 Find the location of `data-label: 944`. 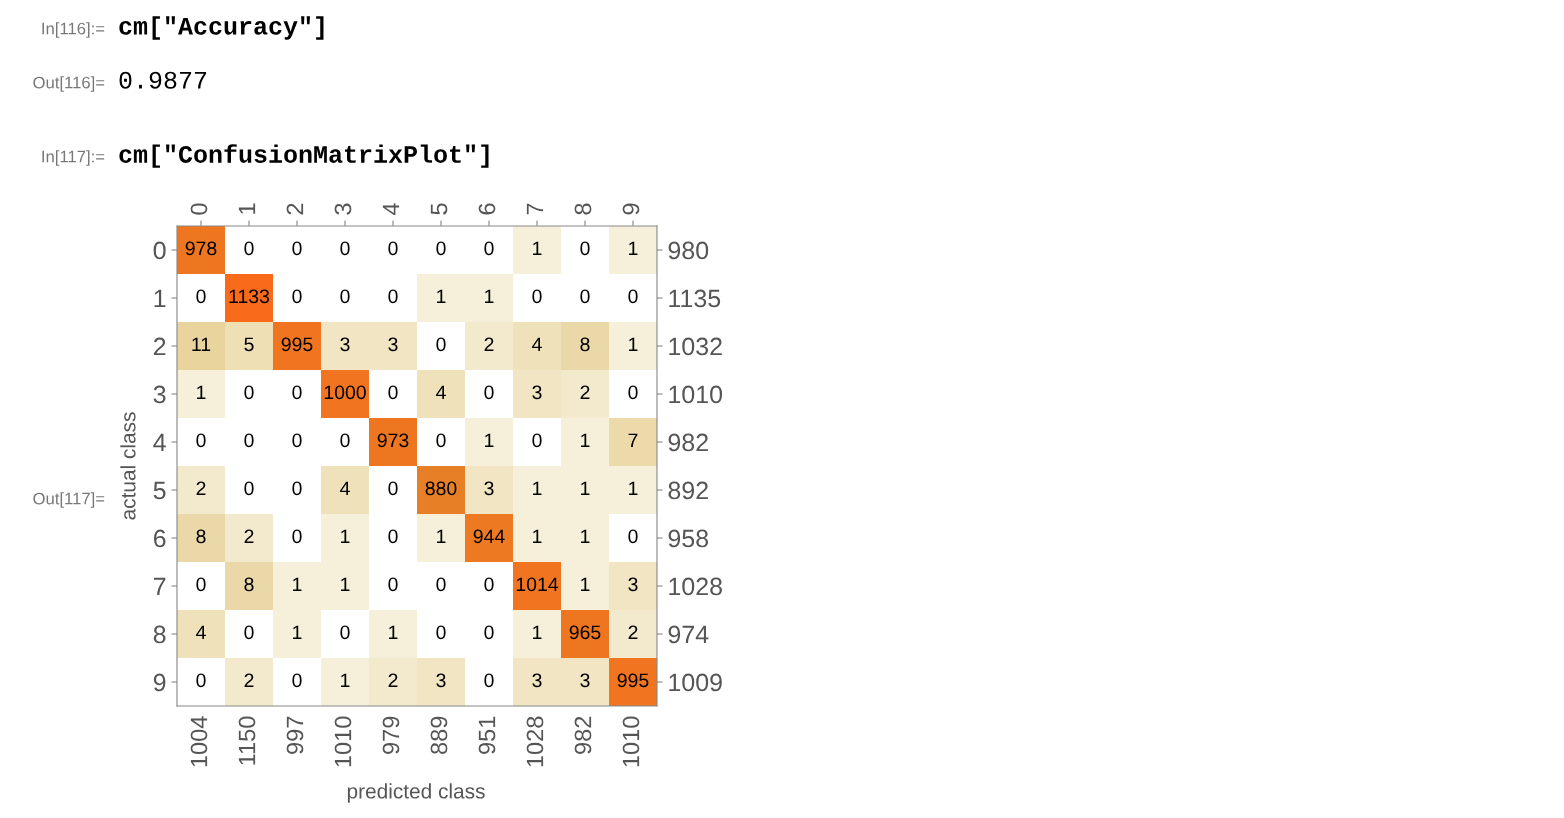

data-label: 944 is located at coordinates (489, 536).